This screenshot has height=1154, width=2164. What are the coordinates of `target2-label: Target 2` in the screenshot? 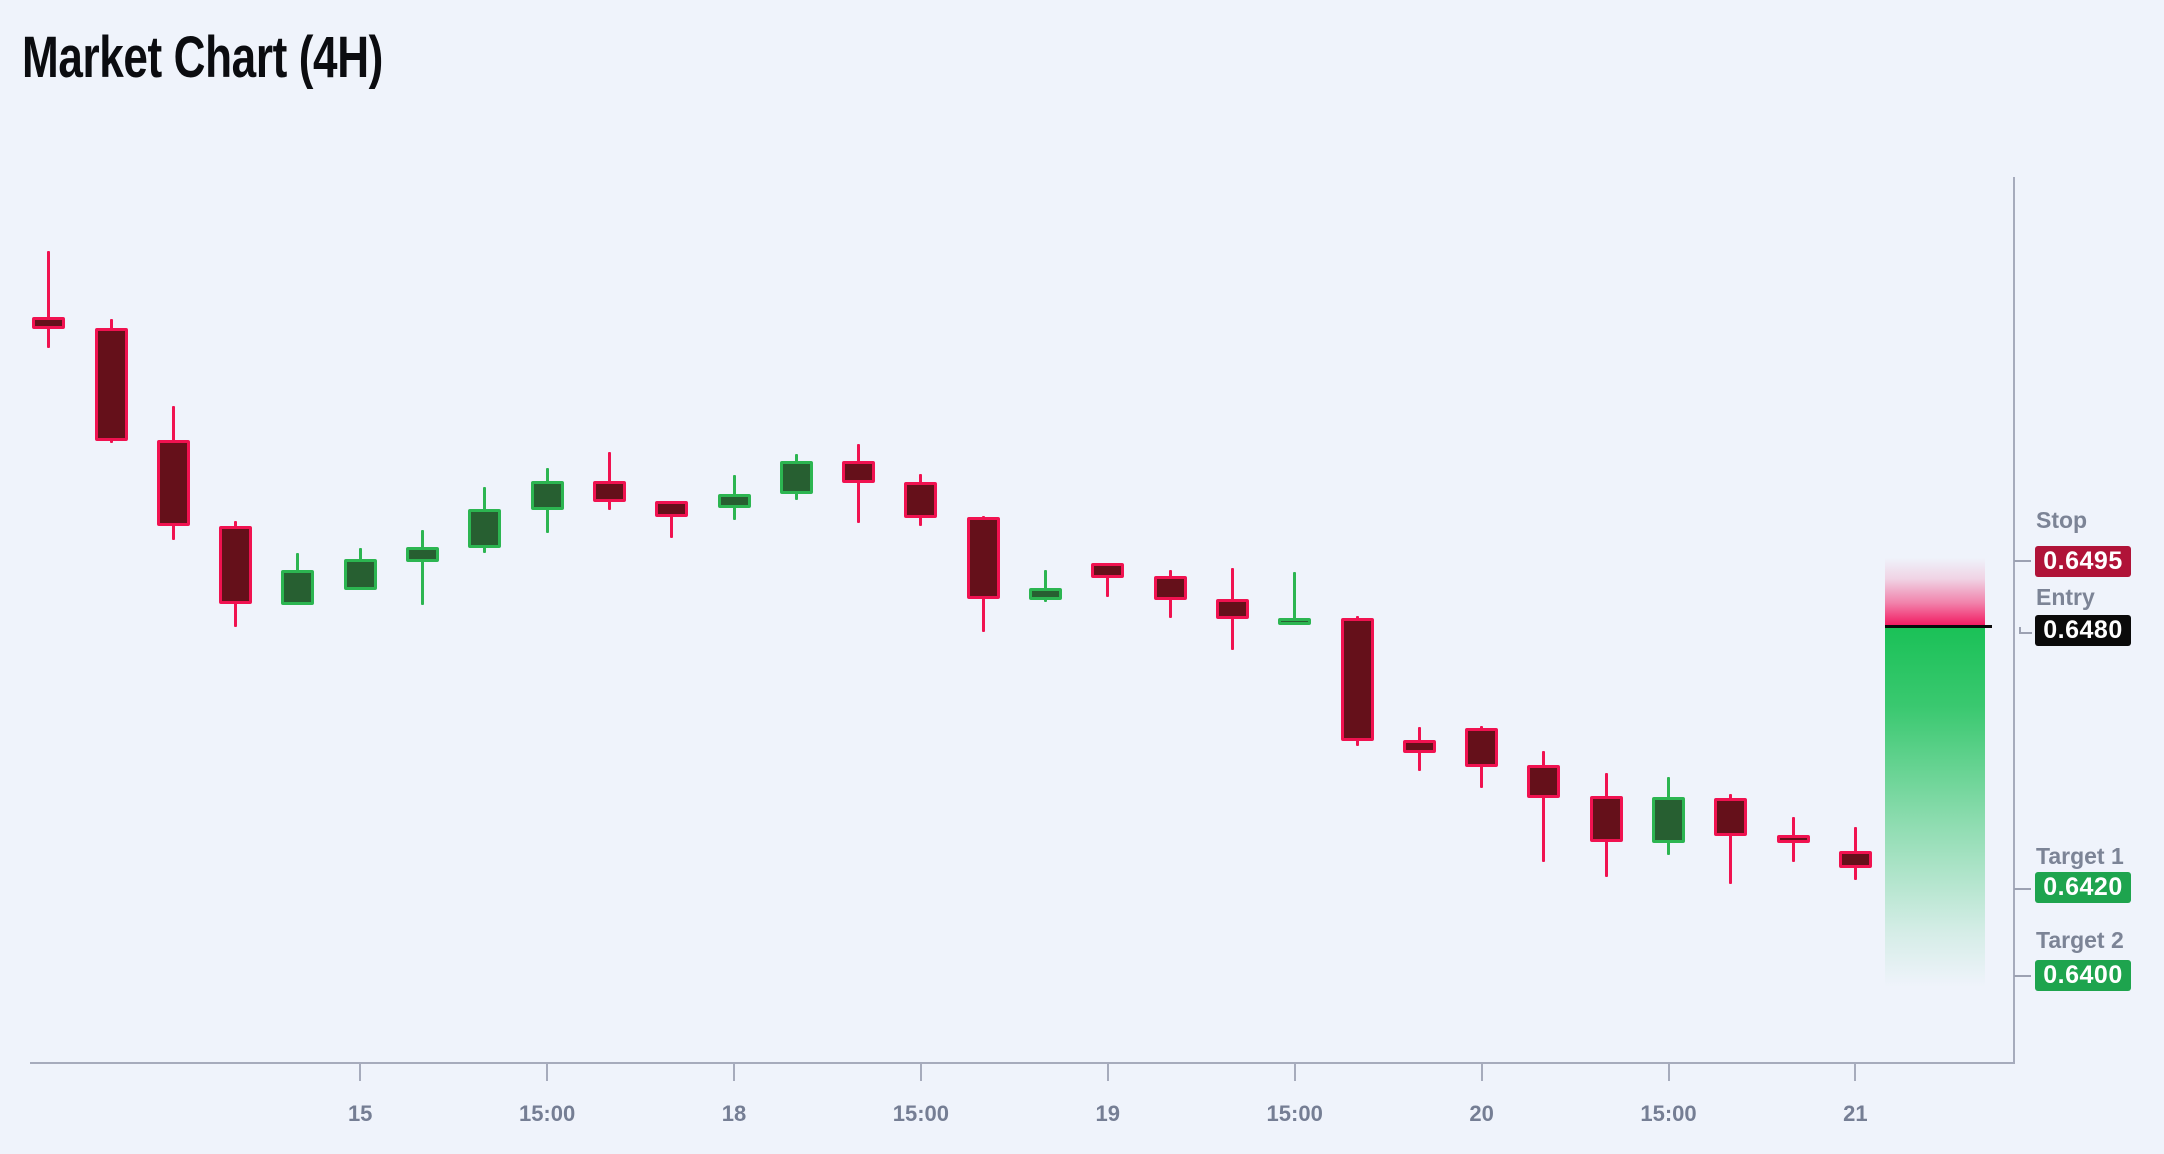 It's located at (2080, 940).